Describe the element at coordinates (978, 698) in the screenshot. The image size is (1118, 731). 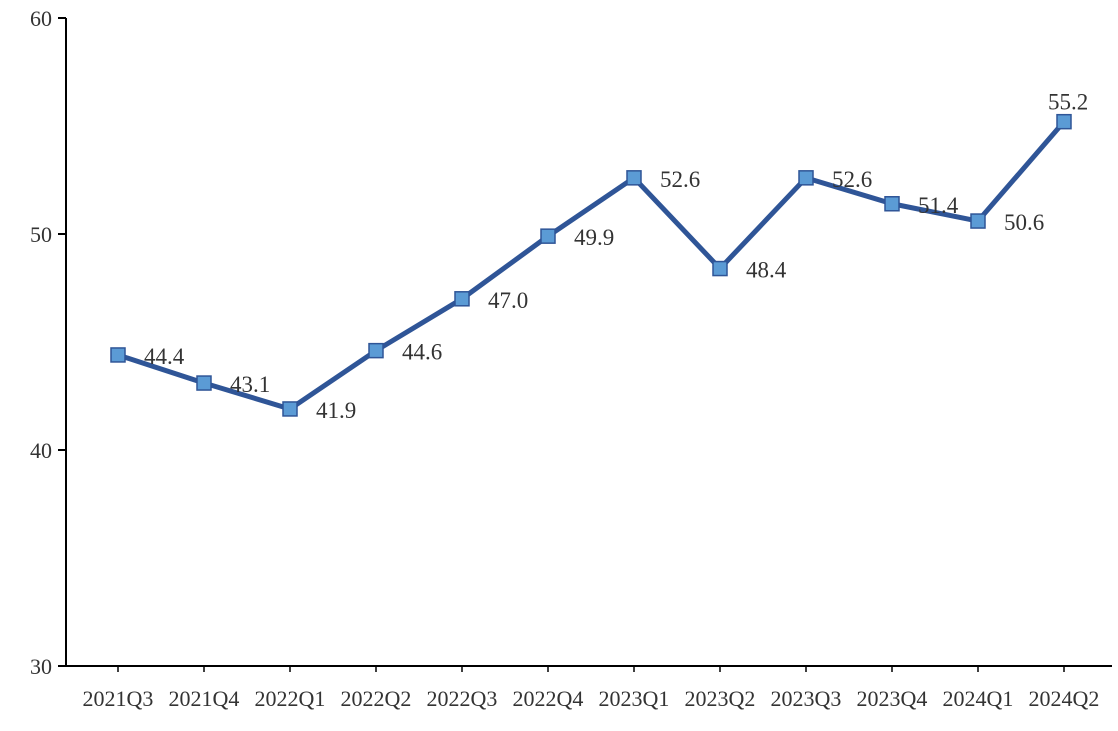
I see `x-tick-label: 2024Q1` at that location.